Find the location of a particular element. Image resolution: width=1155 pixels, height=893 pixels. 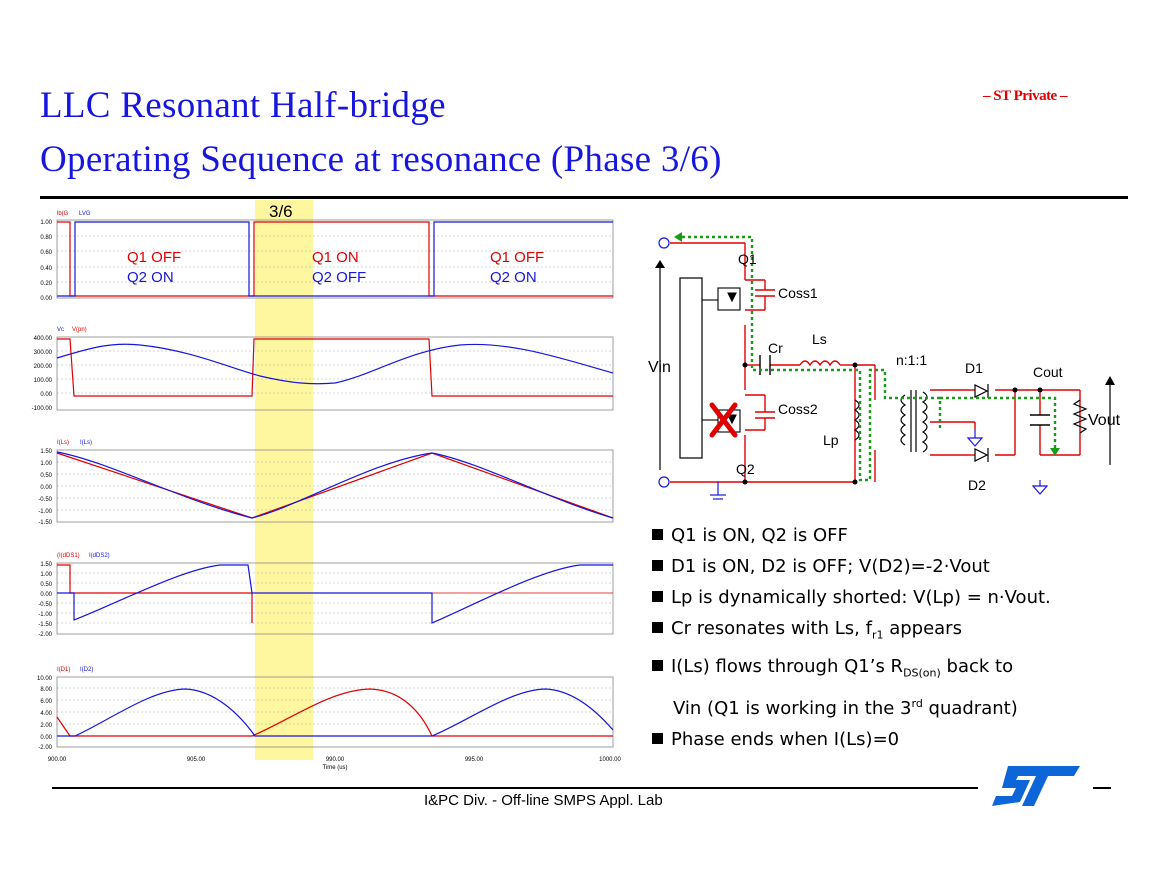

label-cr: Cr is located at coordinates (775, 348).